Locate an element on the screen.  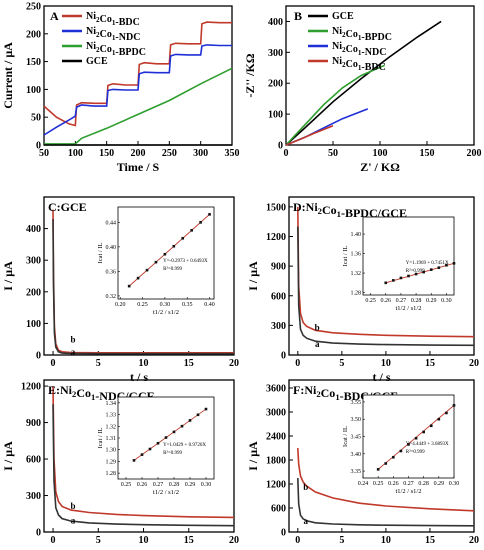
text-part: -BDC is located at coordinates (127, 22).